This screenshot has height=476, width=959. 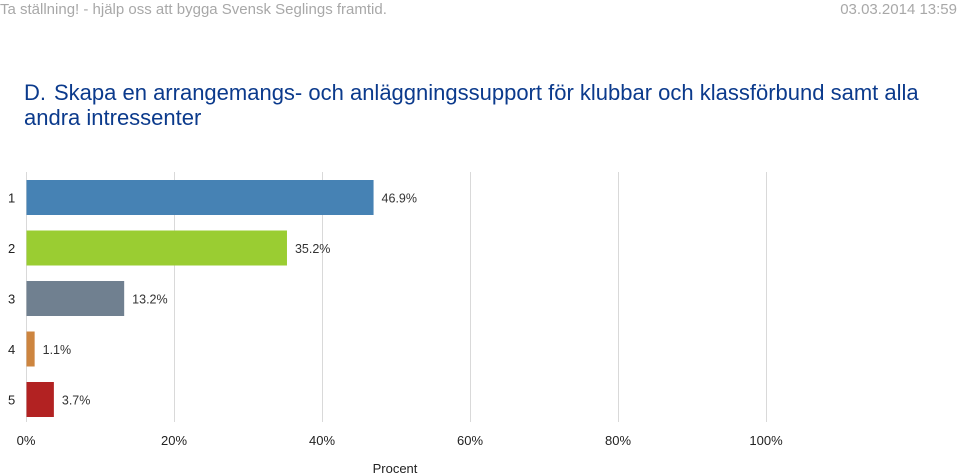 What do you see at coordinates (312, 249) in the screenshot?
I see `data-label: 35.2%` at bounding box center [312, 249].